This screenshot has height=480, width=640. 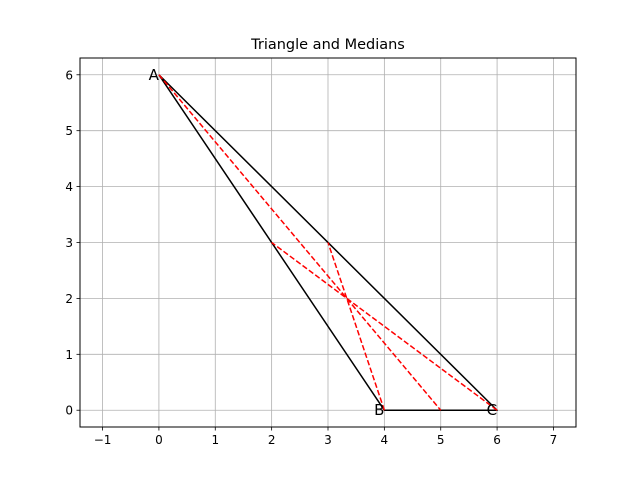 What do you see at coordinates (69, 355) in the screenshot?
I see `y-tick-label: 1` at bounding box center [69, 355].